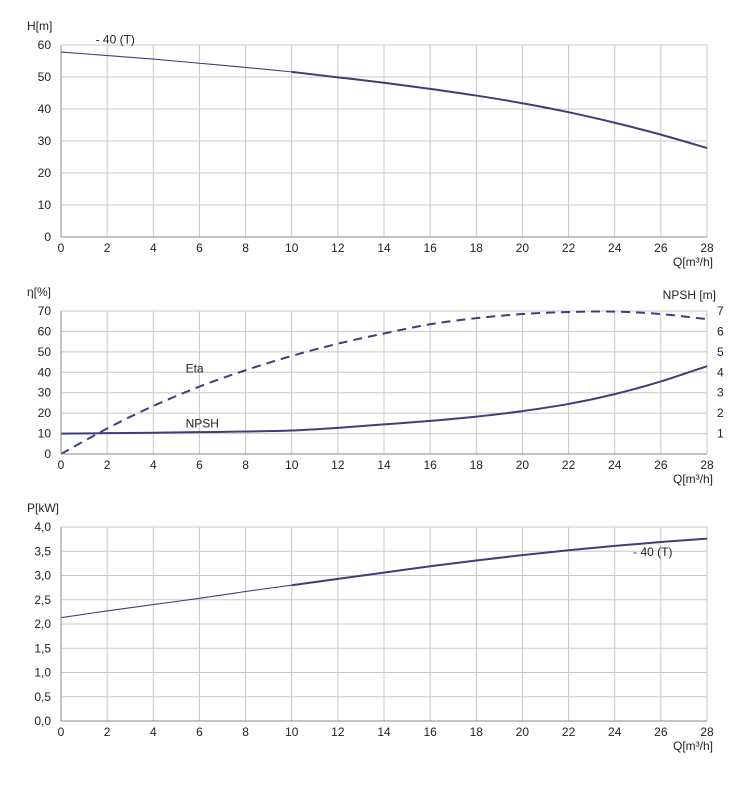 The width and height of the screenshot is (741, 785). I want to click on y-tick-label: 2,5, so click(42, 600).